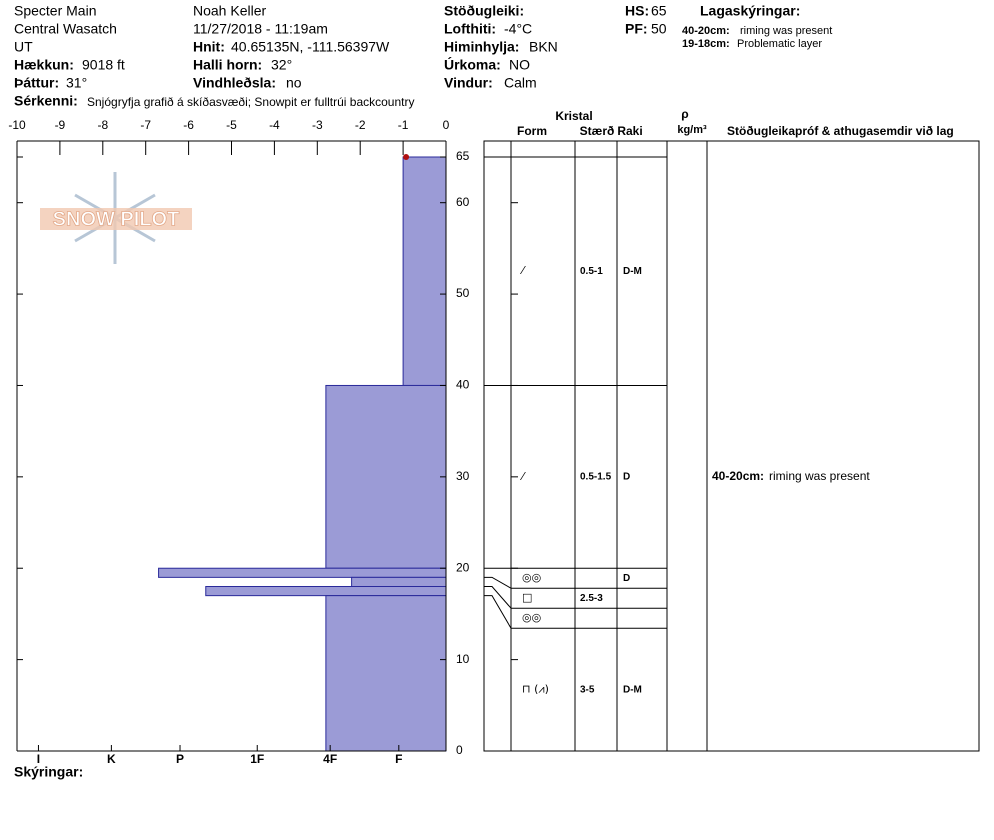 The height and width of the screenshot is (840, 994). Describe the element at coordinates (463, 202) in the screenshot. I see `y-tick-label: 60` at that location.